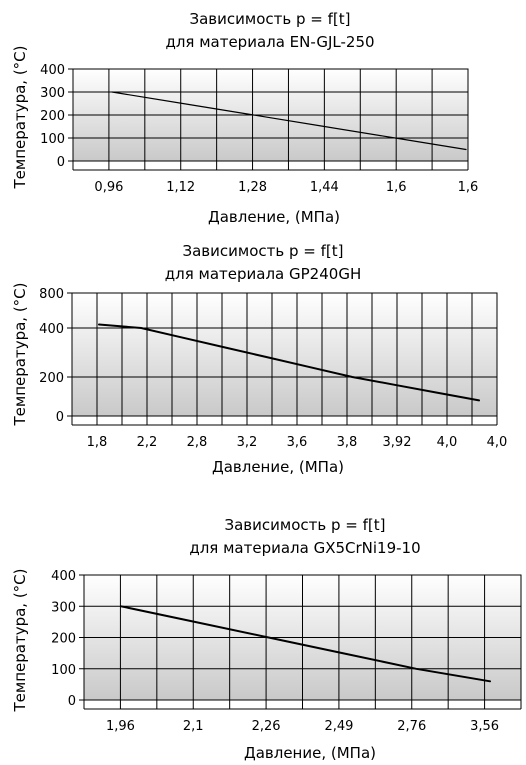  Describe the element at coordinates (289, 362) in the screenshot. I see `chart-2-series-line` at that location.